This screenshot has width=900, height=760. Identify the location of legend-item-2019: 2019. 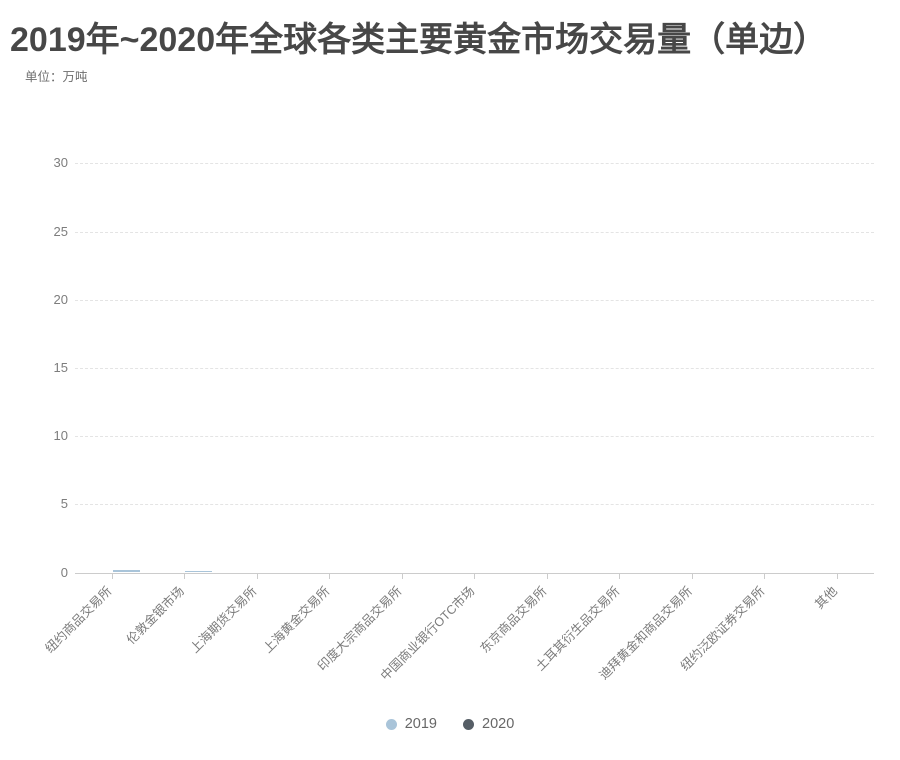
(411, 724).